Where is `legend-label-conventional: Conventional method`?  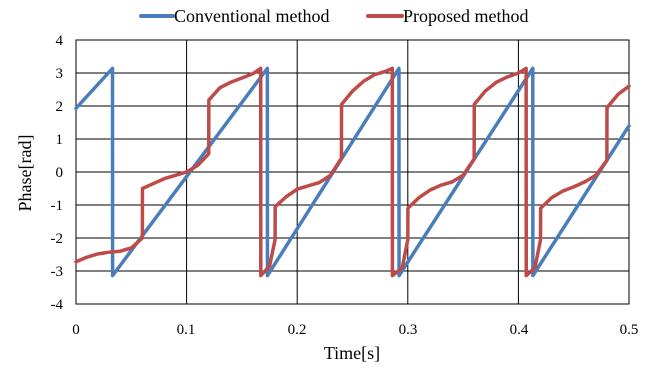 legend-label-conventional: Conventional method is located at coordinates (251, 16).